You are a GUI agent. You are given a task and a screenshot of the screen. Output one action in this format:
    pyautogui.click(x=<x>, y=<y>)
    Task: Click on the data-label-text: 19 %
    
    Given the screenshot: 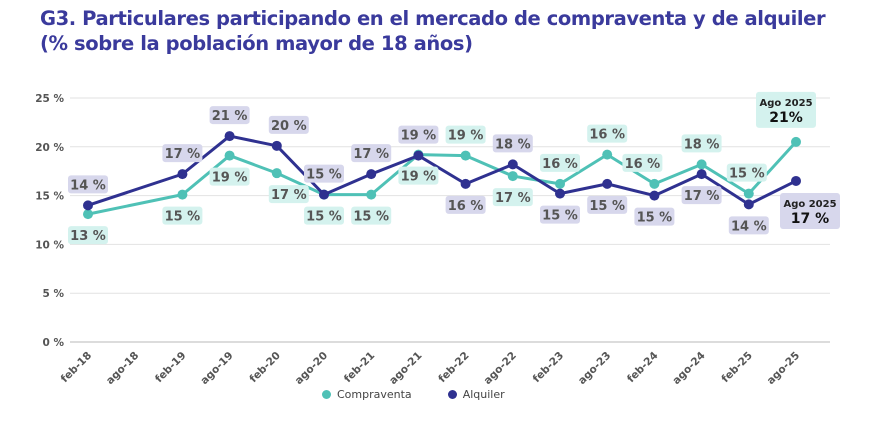 What is the action you would take?
    pyautogui.click(x=419, y=136)
    